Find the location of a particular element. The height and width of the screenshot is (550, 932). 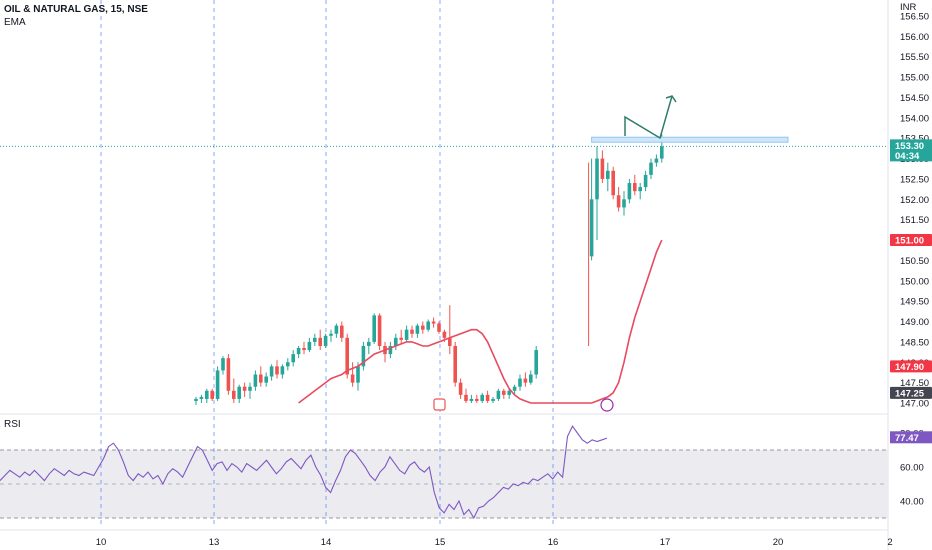

price-tick-151.50: 151.50 is located at coordinates (914, 220).